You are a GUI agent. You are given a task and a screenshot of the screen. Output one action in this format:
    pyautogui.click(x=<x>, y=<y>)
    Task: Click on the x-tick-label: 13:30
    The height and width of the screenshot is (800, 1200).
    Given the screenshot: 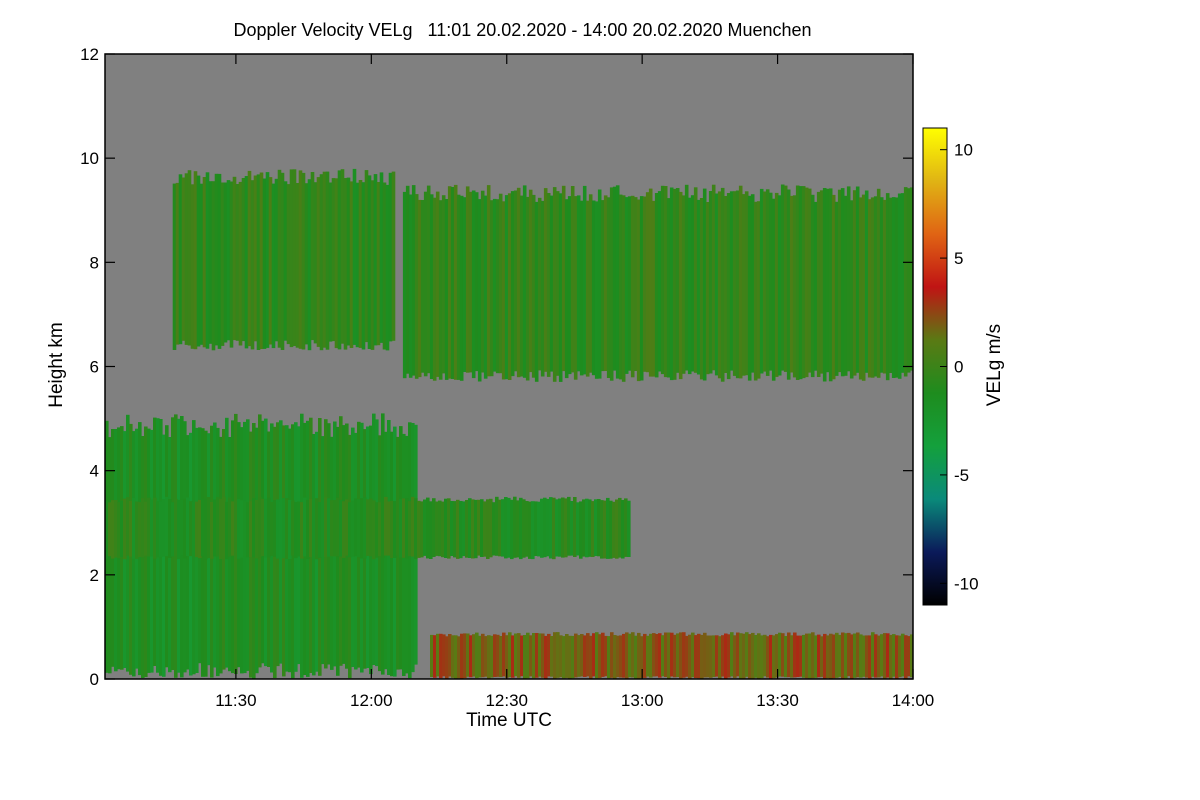 What is the action you would take?
    pyautogui.click(x=777, y=700)
    